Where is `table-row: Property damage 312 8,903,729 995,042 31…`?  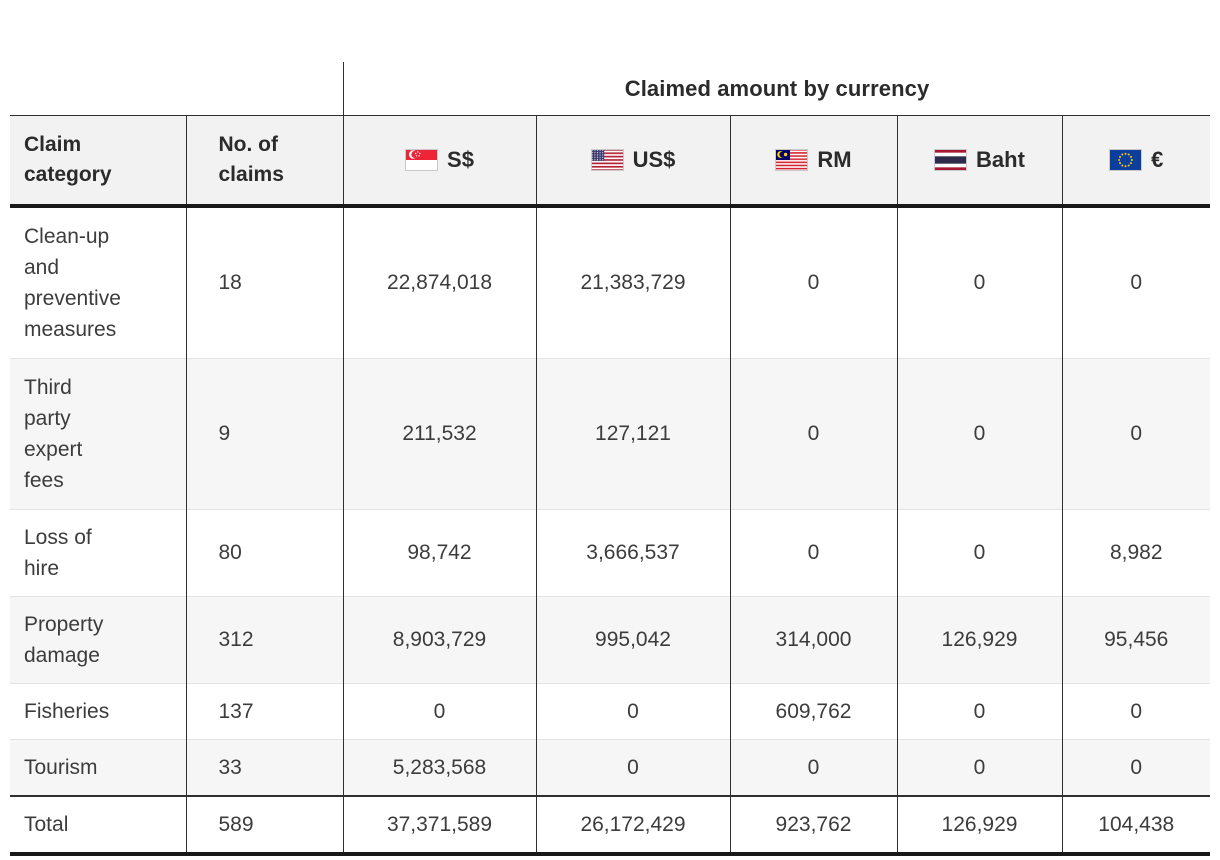
table-row: Property damage 312 8,903,729 995,042 31… is located at coordinates (610, 640).